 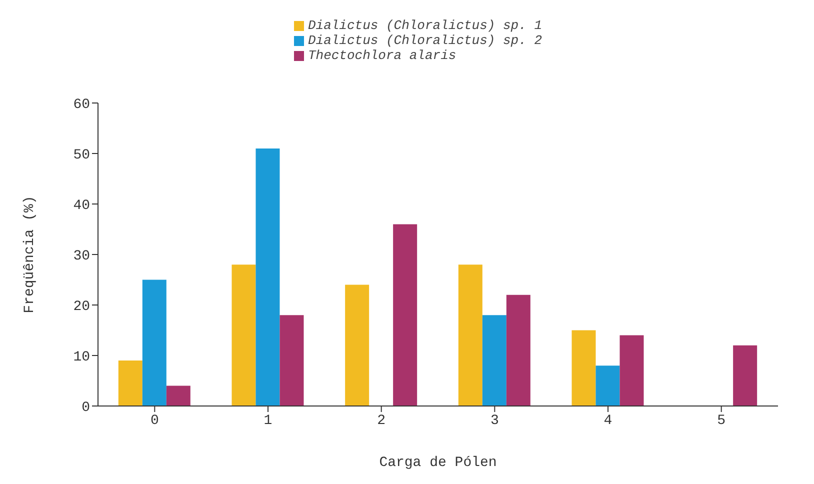 What do you see at coordinates (81, 206) in the screenshot?
I see `y-tick-label: 40` at bounding box center [81, 206].